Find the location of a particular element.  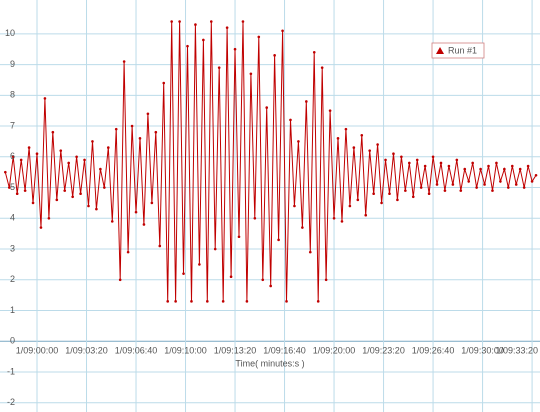

y-tick-label: 0 is located at coordinates (12, 341).